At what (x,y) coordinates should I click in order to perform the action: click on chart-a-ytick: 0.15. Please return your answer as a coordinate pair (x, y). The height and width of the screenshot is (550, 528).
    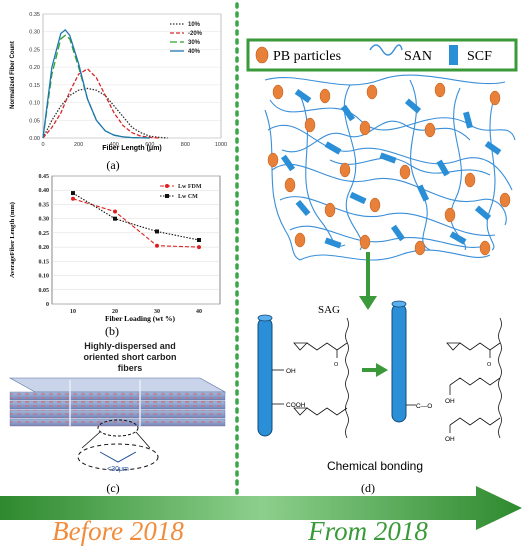
    Looking at the image, I should click on (34, 86).